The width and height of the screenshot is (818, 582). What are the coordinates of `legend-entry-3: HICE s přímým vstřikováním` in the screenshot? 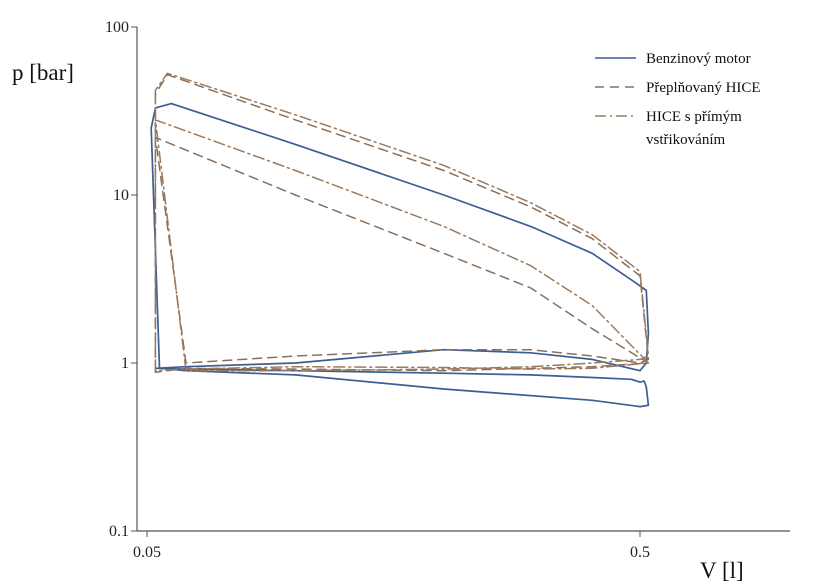 It's located at (694, 128).